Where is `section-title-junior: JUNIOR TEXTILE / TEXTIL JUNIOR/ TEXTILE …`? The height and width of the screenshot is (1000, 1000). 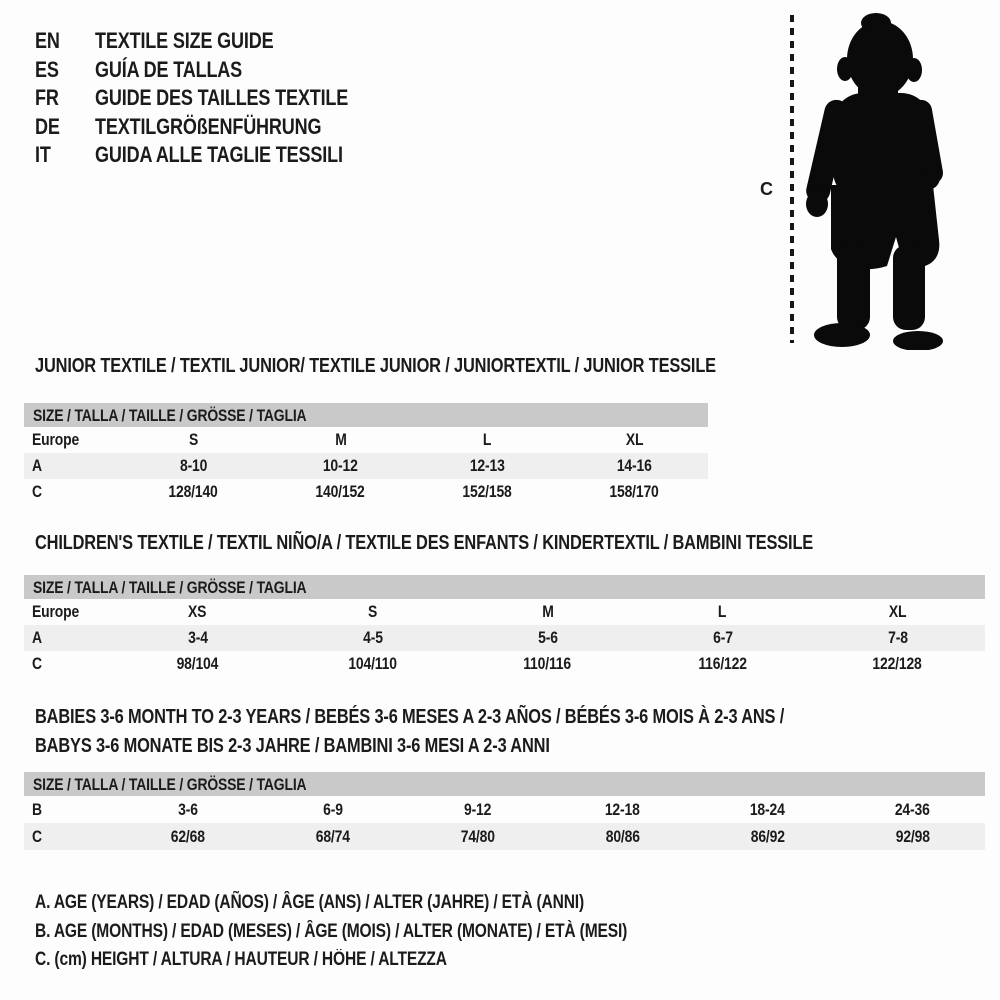
section-title-junior: JUNIOR TEXTILE / TEXTIL JUNIOR/ TEXTILE … is located at coordinates (375, 366).